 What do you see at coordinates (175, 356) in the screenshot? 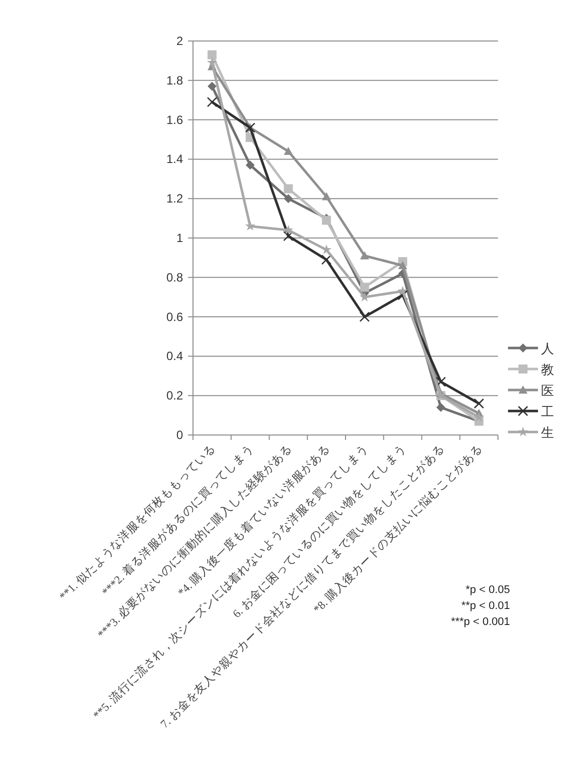
I see `y-tick-label: 0.4` at bounding box center [175, 356].